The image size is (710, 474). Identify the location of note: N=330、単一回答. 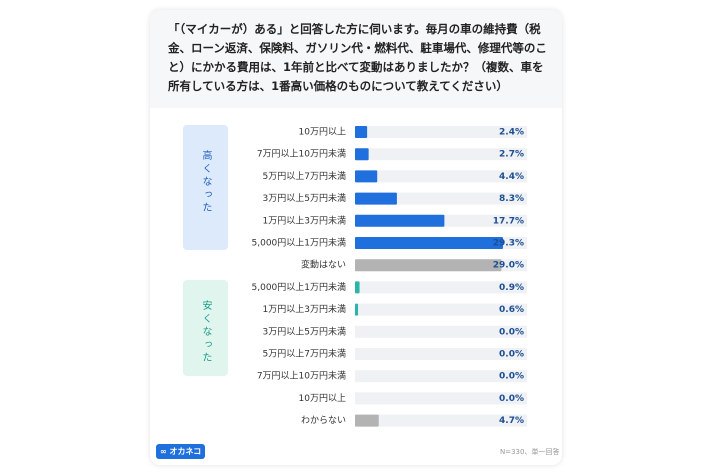
(530, 452).